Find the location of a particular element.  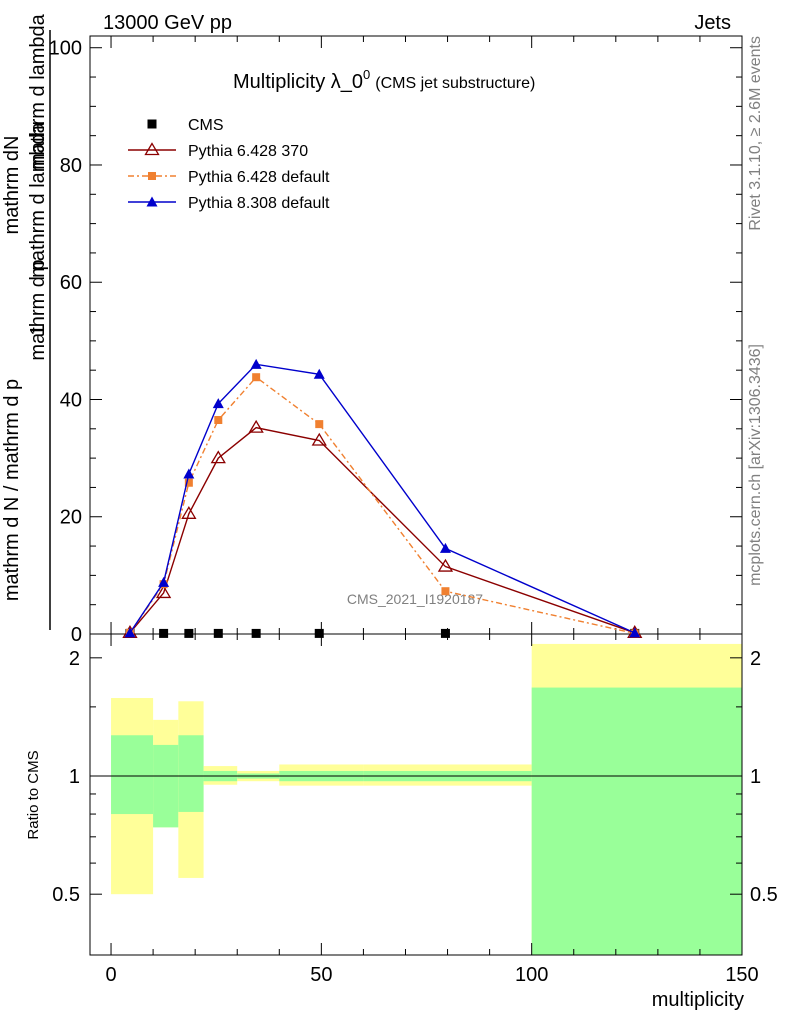

y-axis-label: 1 is located at coordinates (39, 330).